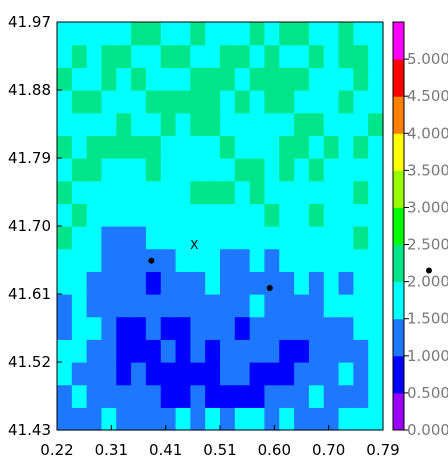 The height and width of the screenshot is (463, 448). What do you see at coordinates (427, 133) in the screenshot?
I see `colorbar-tick-label: 4.000` at bounding box center [427, 133].